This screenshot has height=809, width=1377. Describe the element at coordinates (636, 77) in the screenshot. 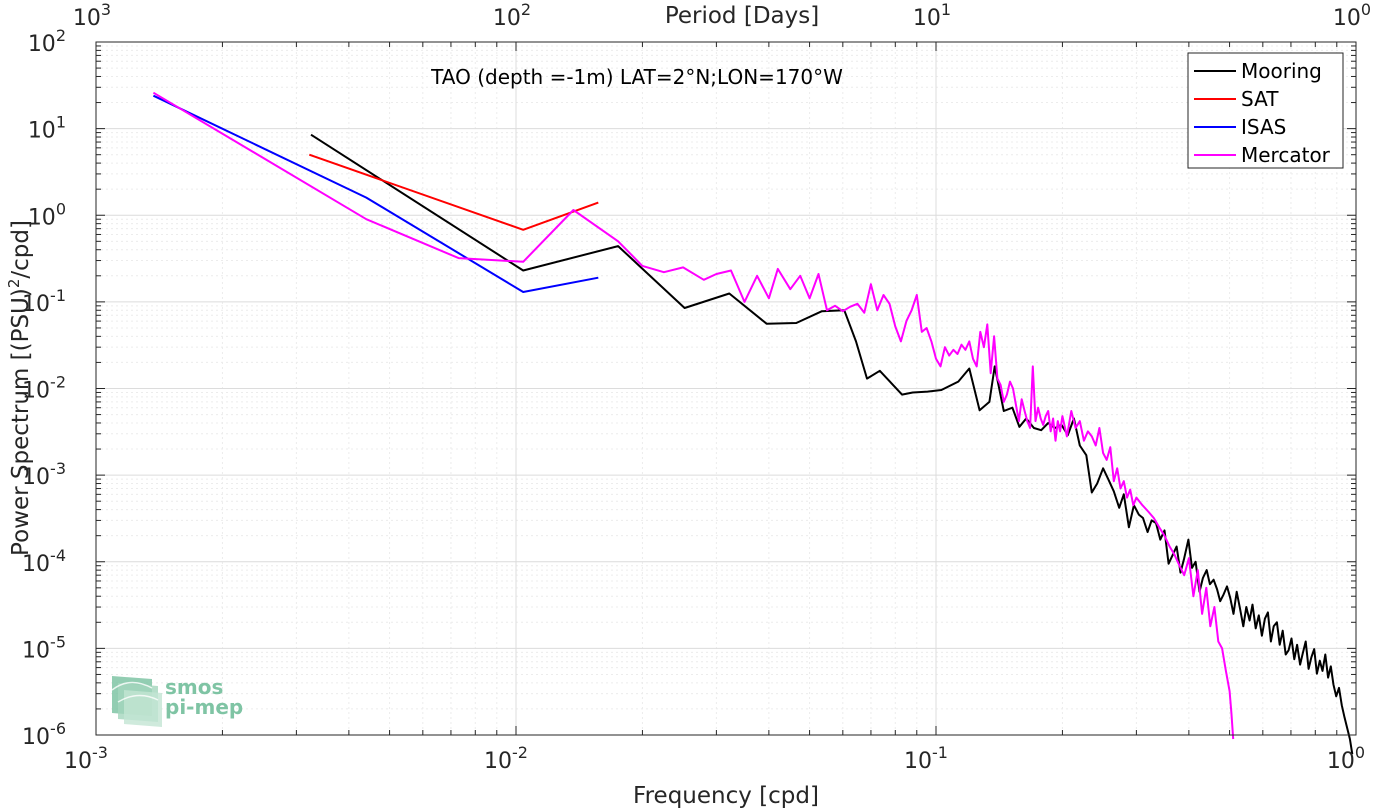

I see `chart-title: TAO (depth =-1m) LAT=2°N;LON=170°W` at that location.